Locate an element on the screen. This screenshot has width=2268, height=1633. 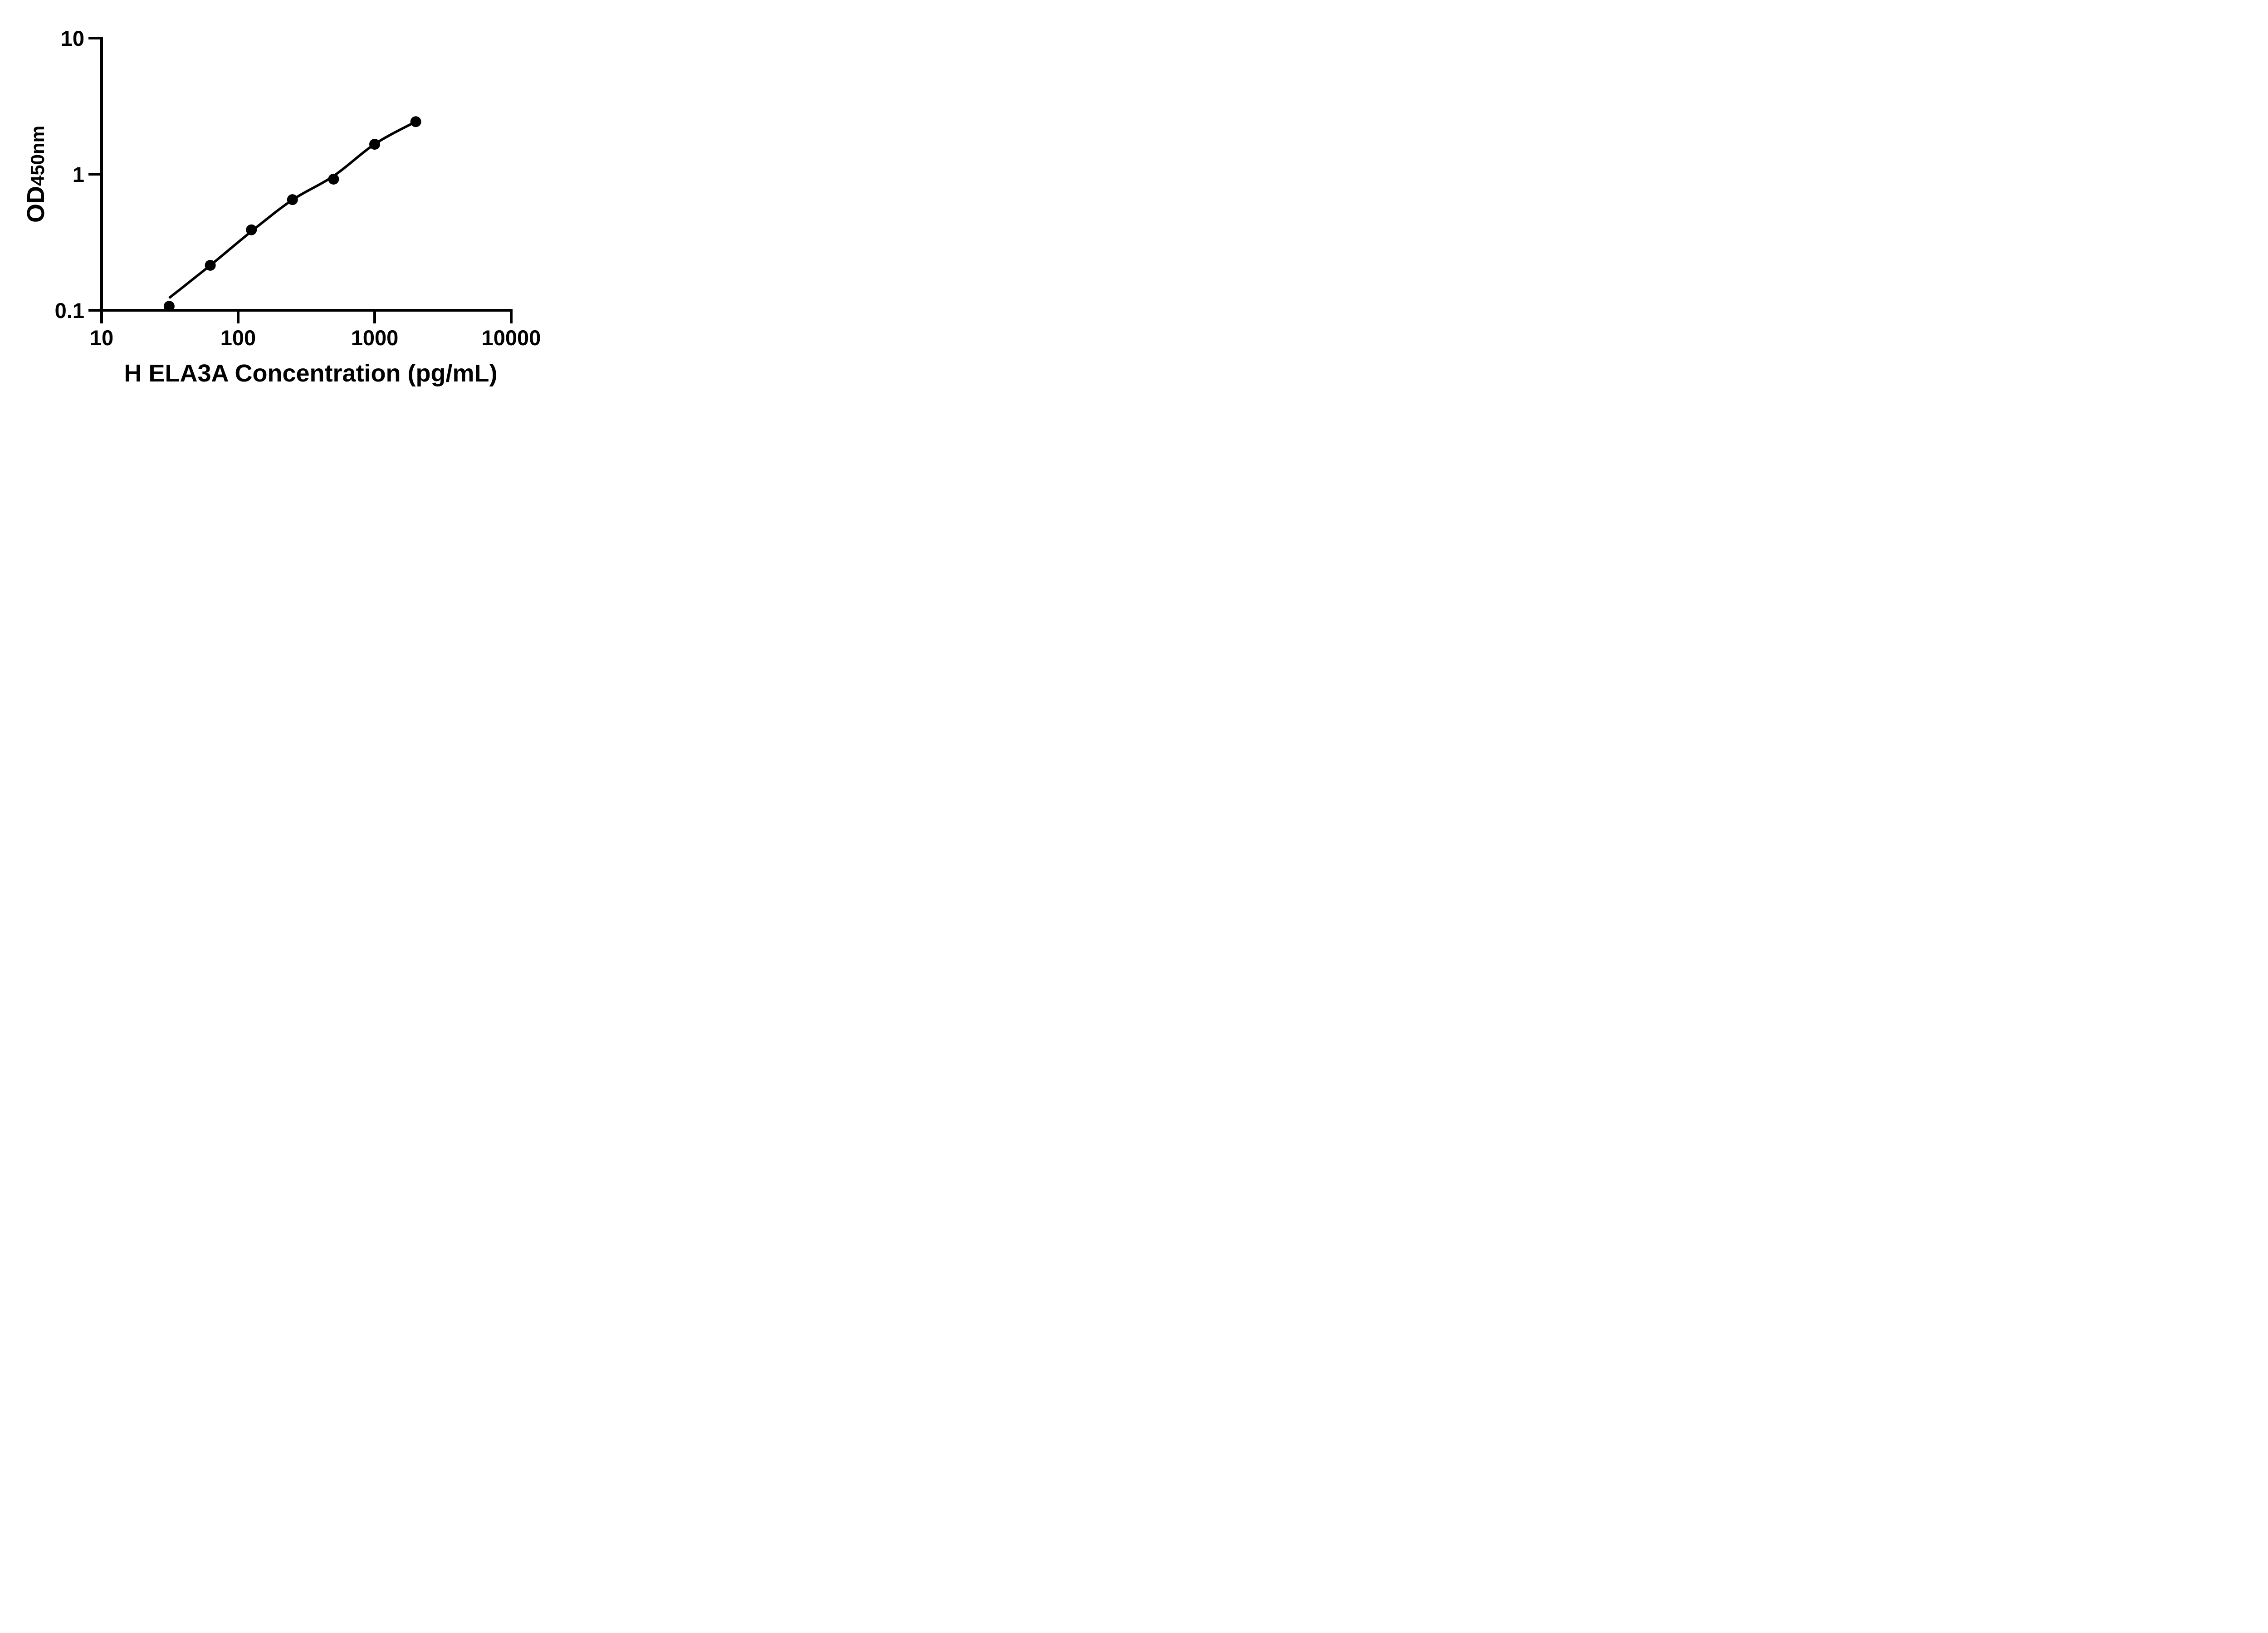
y-axis-title-subscript: 450nm is located at coordinates (38, 156).